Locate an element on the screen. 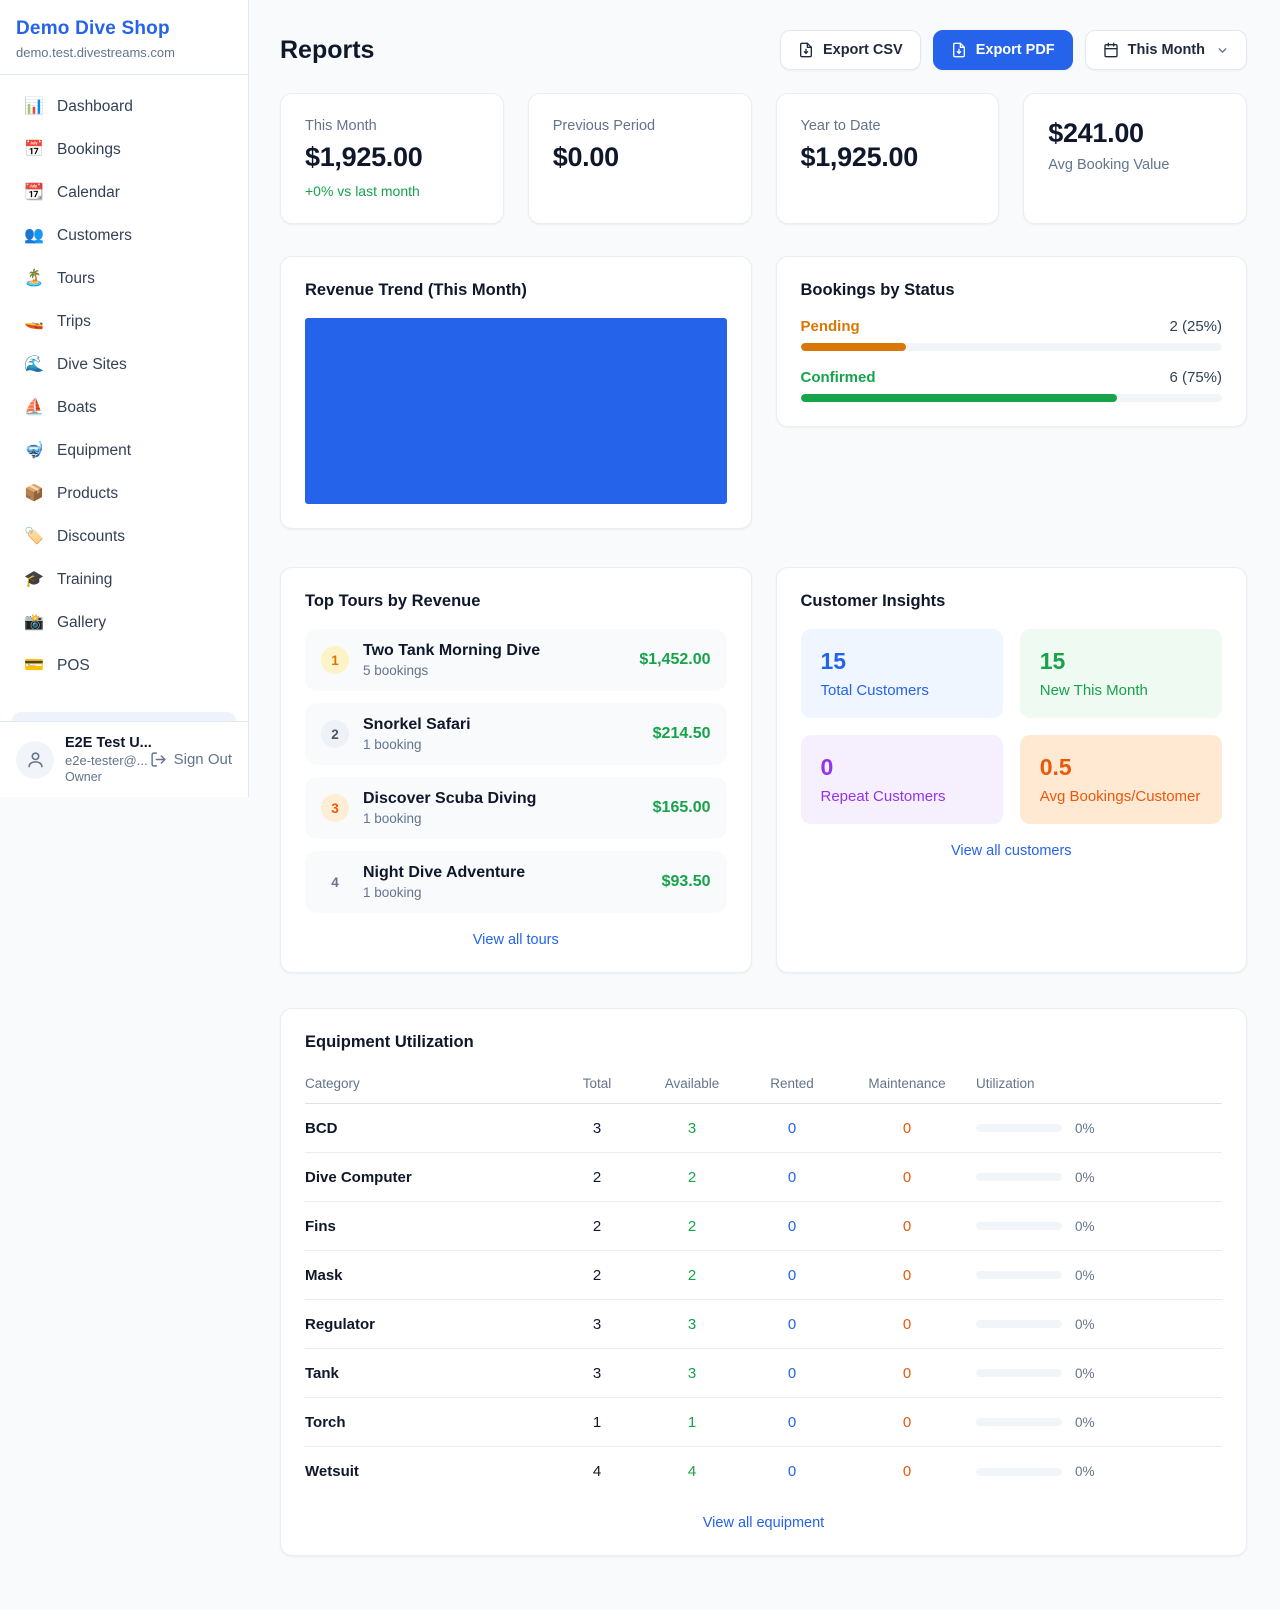  customers-icon: 👥 is located at coordinates (34, 235).